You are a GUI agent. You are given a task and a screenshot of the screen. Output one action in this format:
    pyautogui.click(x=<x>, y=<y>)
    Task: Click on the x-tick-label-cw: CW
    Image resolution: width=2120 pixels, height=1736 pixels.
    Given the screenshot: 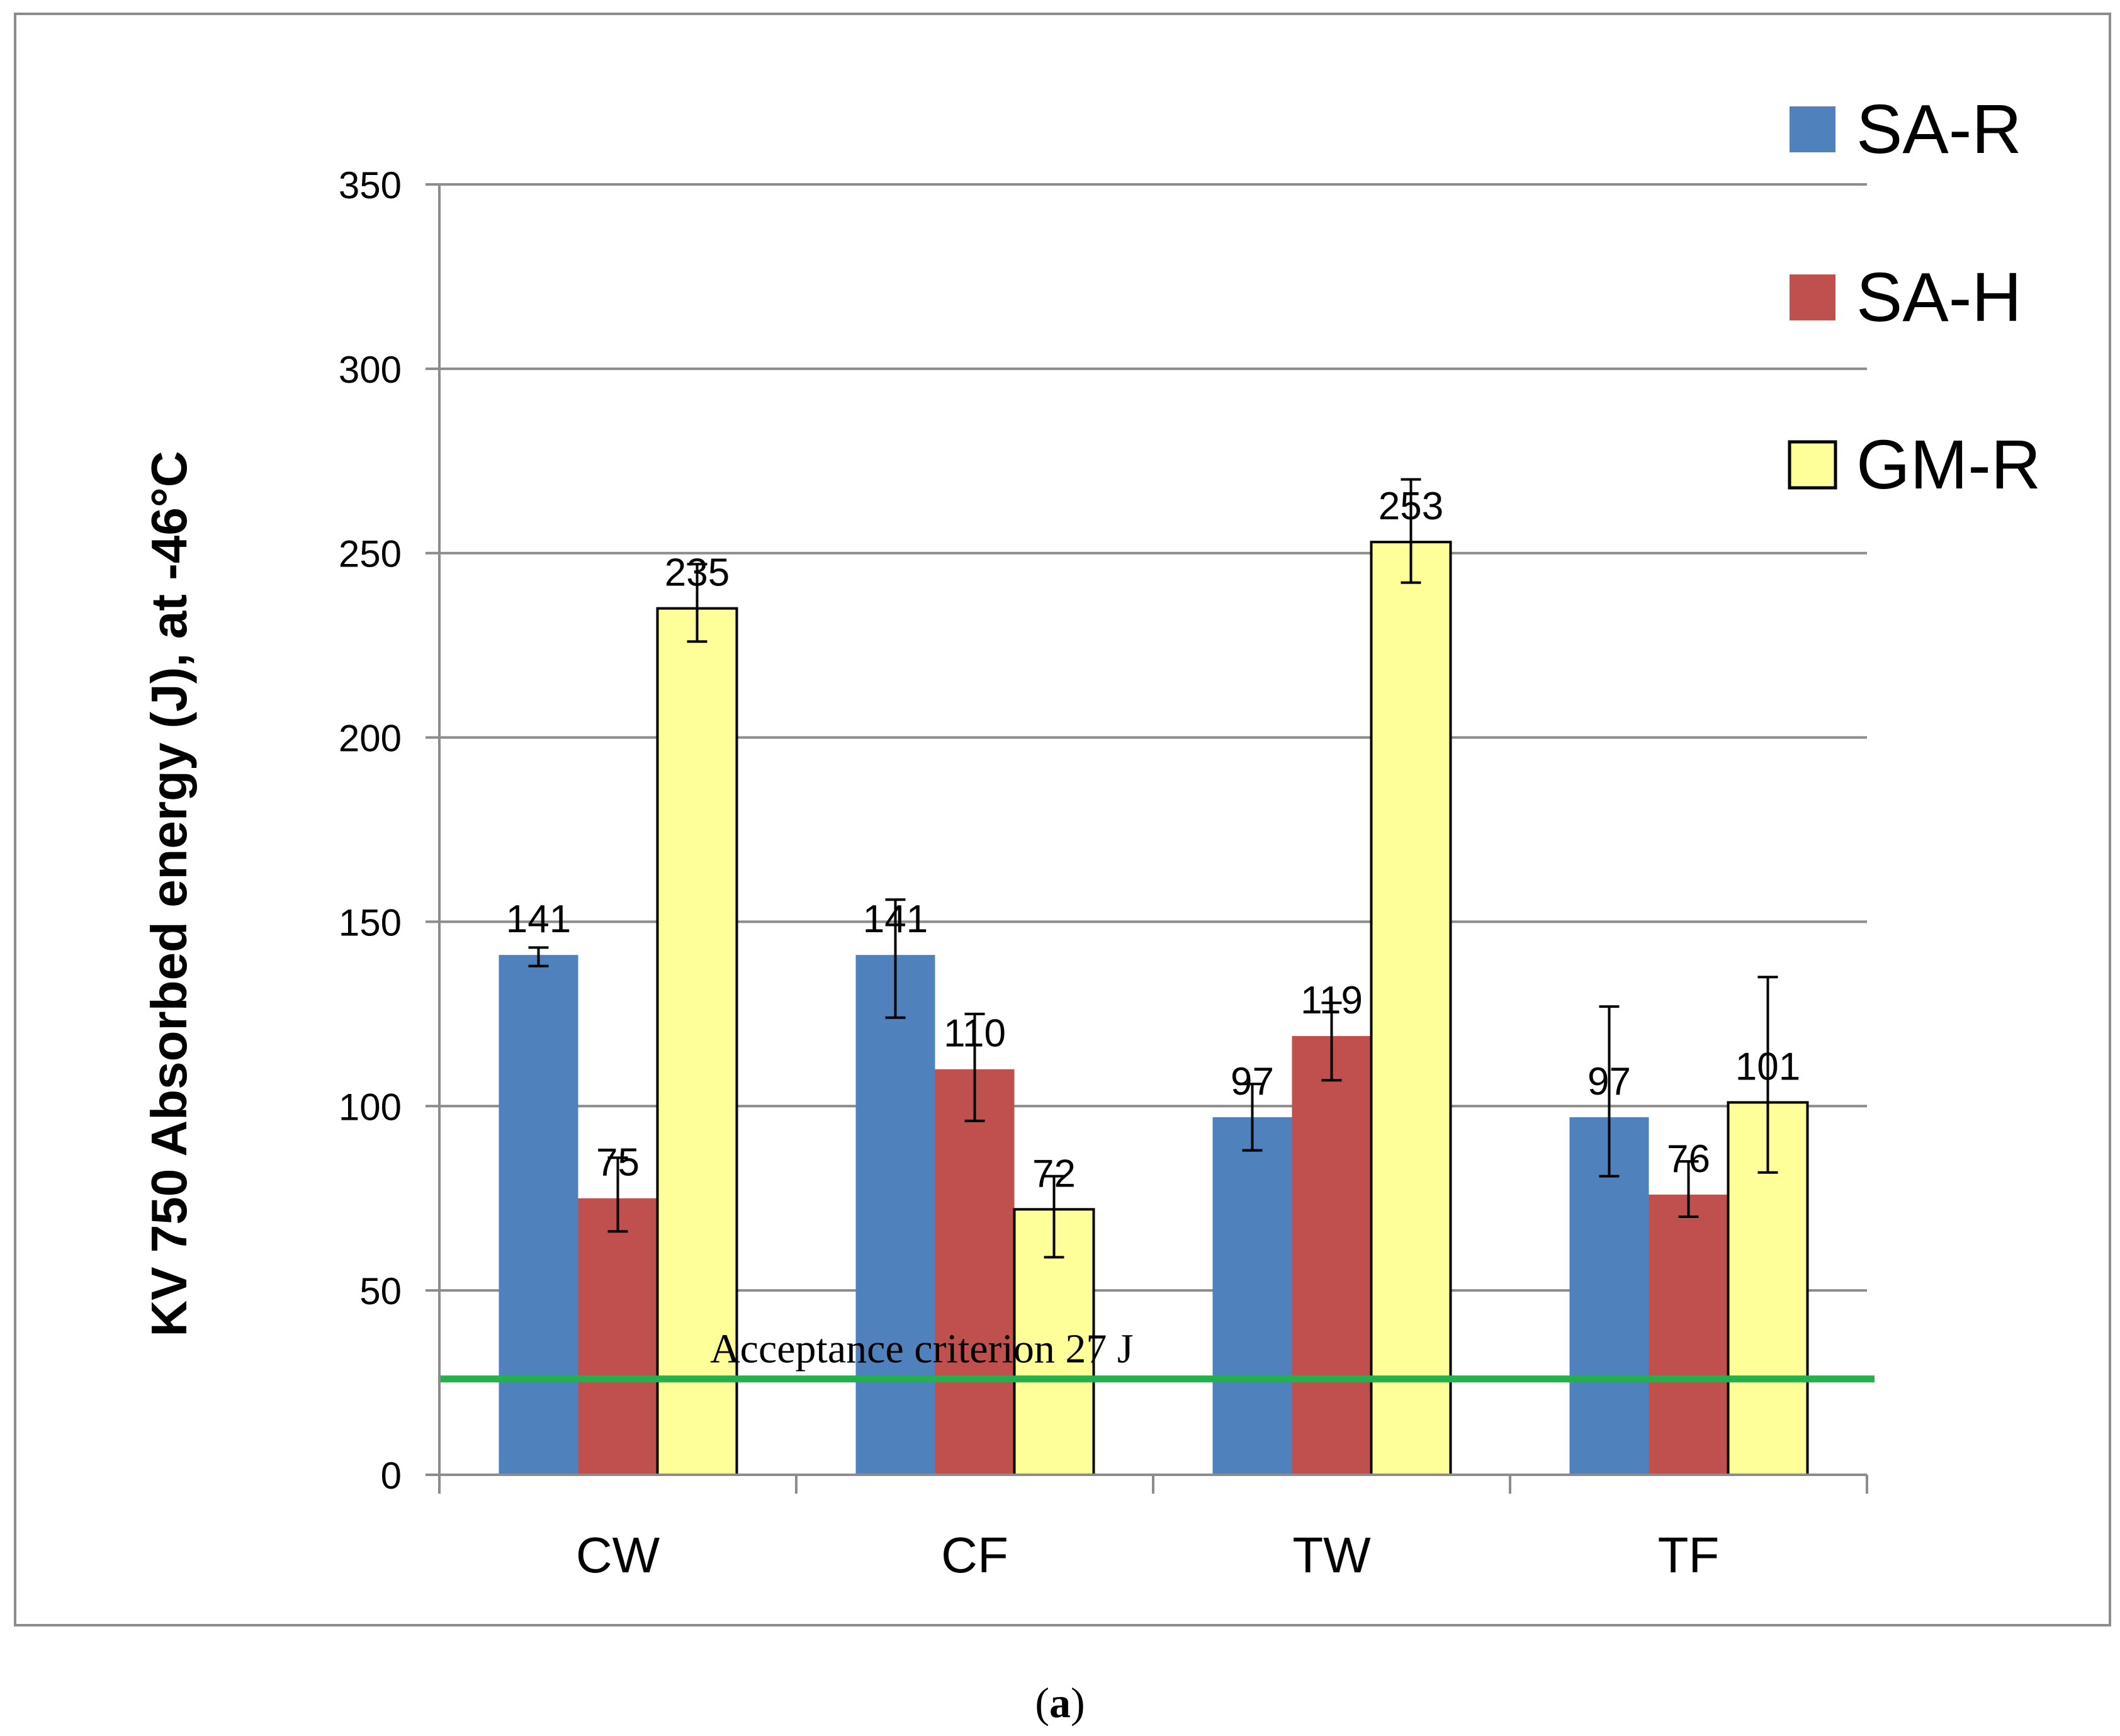 What is the action you would take?
    pyautogui.click(x=618, y=1555)
    